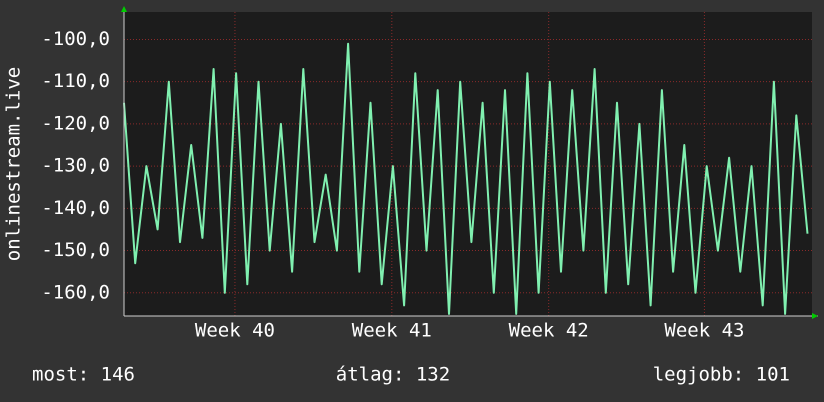 Image resolution: width=824 pixels, height=402 pixels. I want to click on y-tick-label: -150,0, so click(75, 250).